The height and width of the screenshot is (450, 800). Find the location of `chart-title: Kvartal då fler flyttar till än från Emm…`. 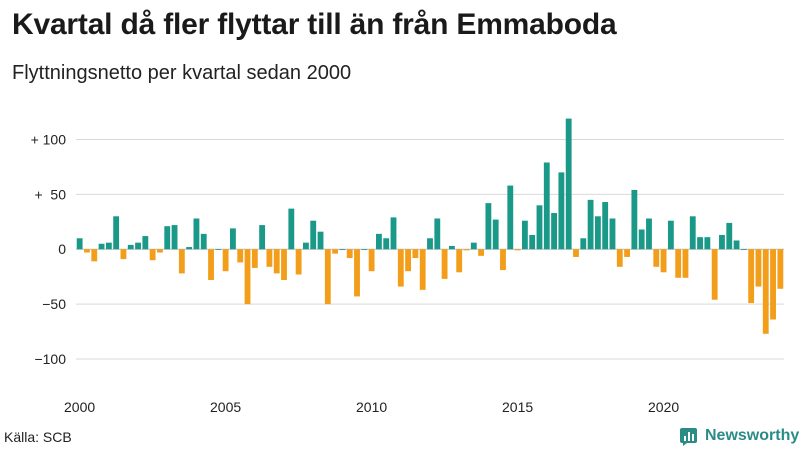

chart-title: Kvartal då fler flyttar till än från Emm… is located at coordinates (314, 24).